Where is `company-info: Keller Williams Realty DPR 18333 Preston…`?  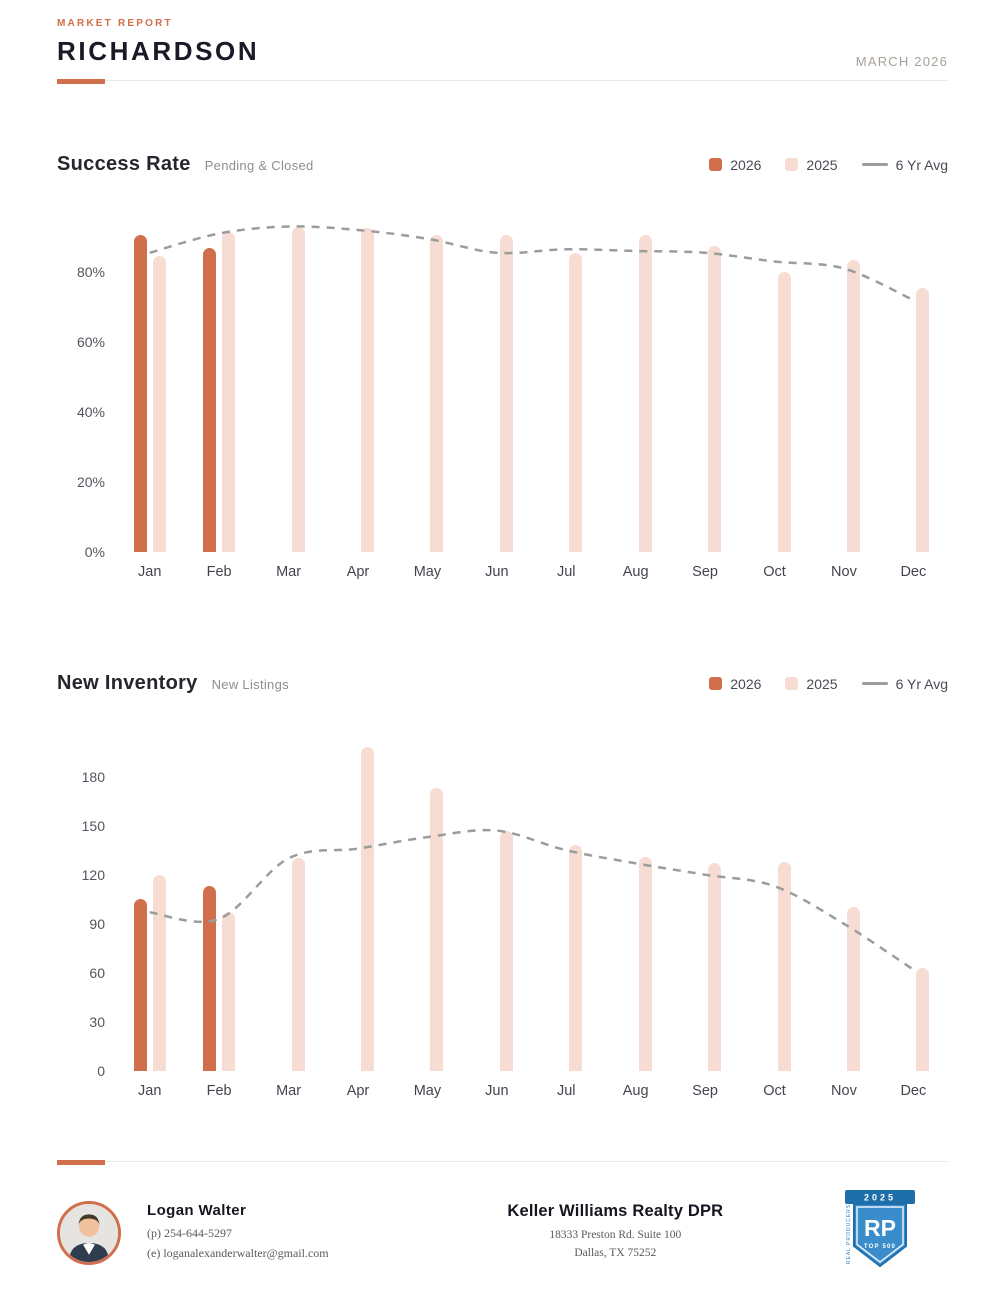
company-info: Keller Williams Realty DPR 18333 Preston… is located at coordinates (615, 1232).